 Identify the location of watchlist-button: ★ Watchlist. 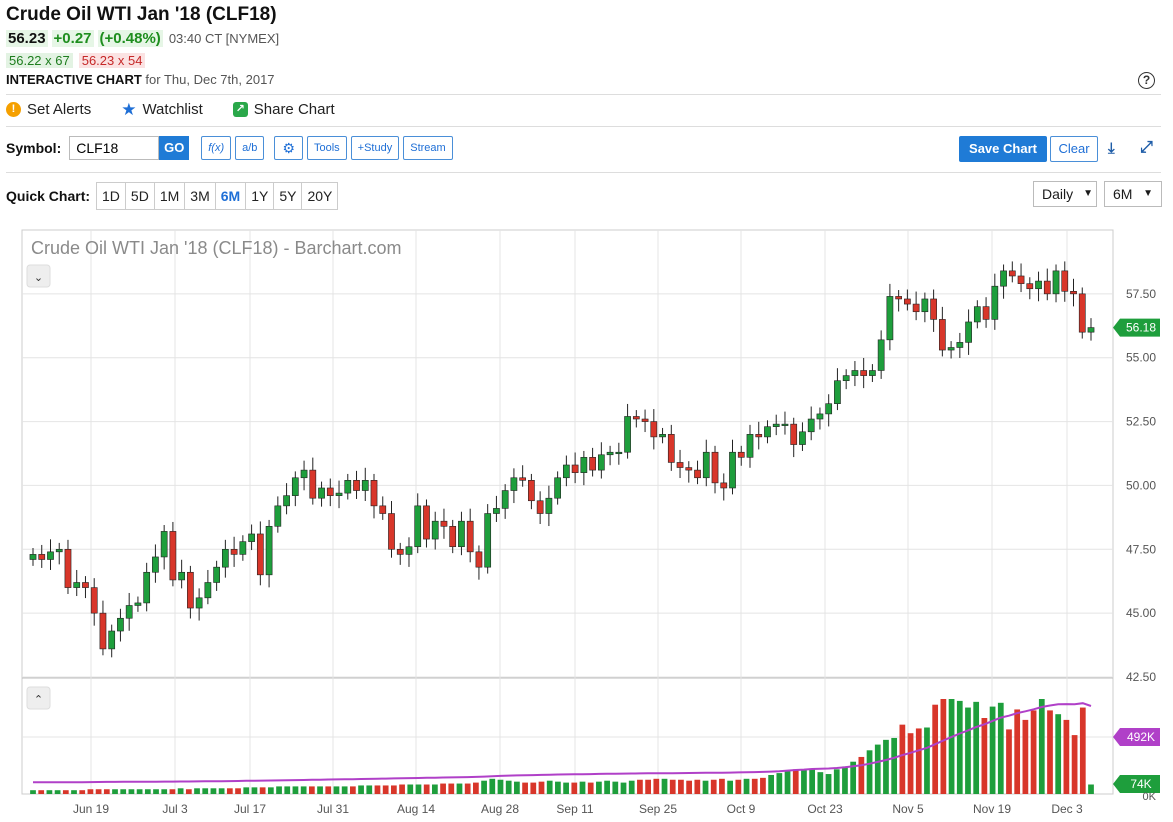
(162, 109).